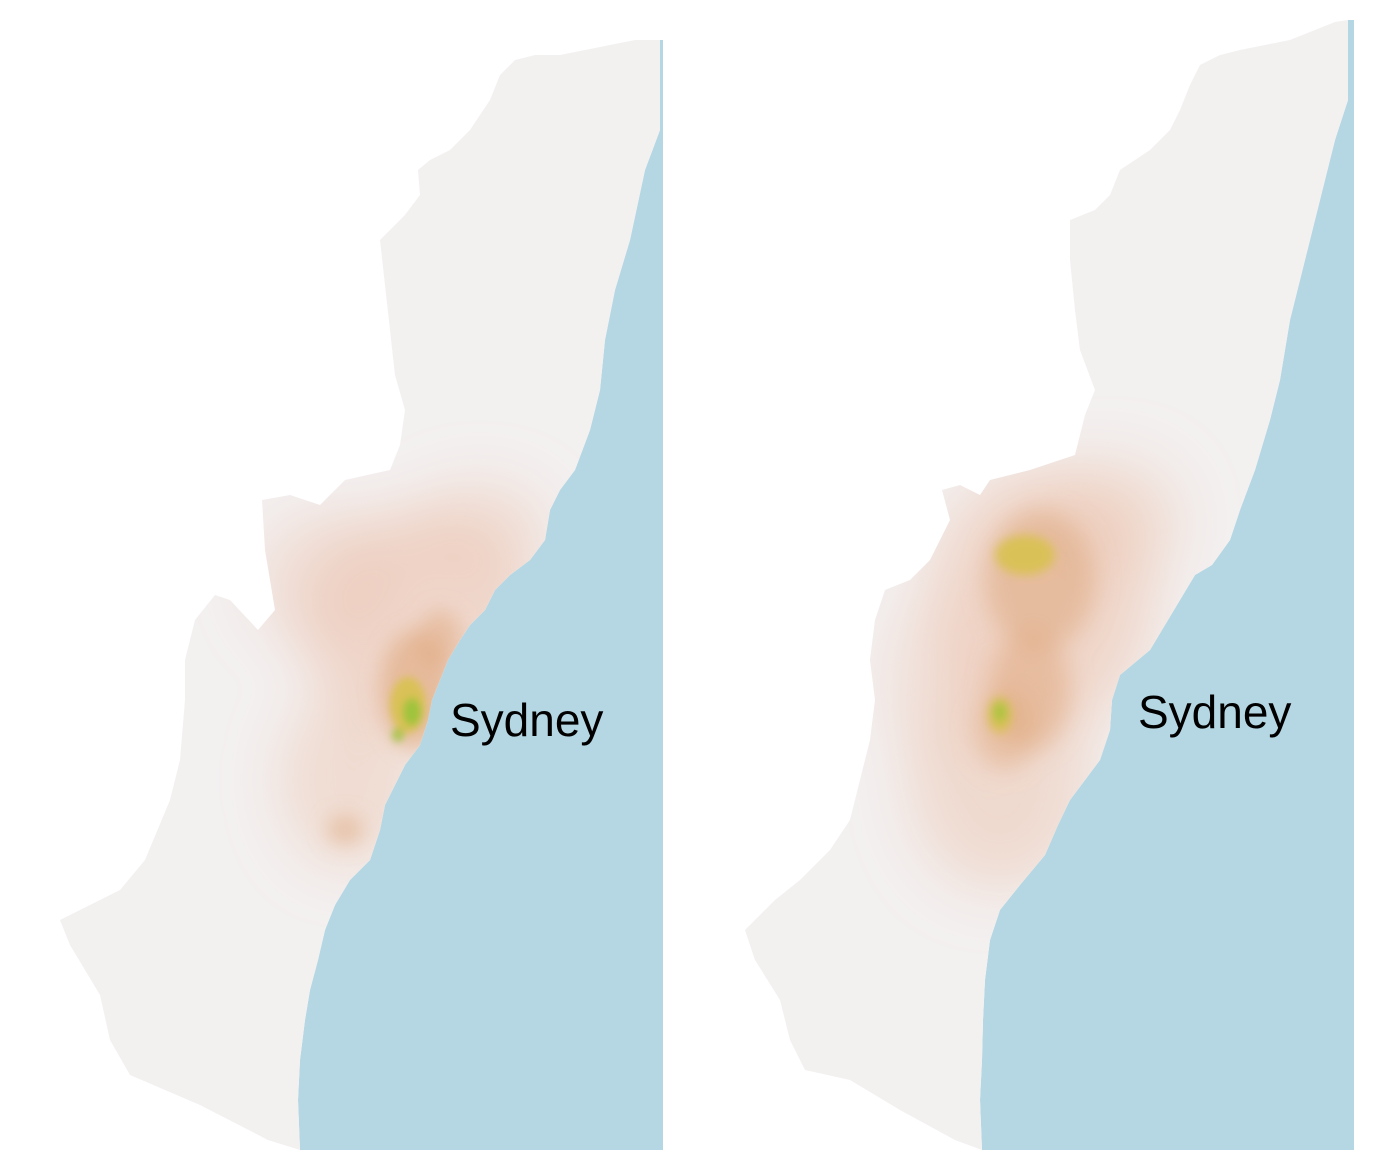 Image resolution: width=1396 pixels, height=1168 pixels. Describe the element at coordinates (1030, 675) in the screenshot. I see `population-density-overlay` at that location.